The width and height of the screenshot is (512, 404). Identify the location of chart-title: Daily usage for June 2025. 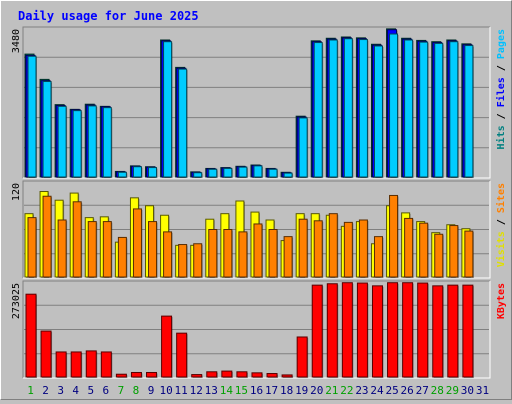
(108, 16).